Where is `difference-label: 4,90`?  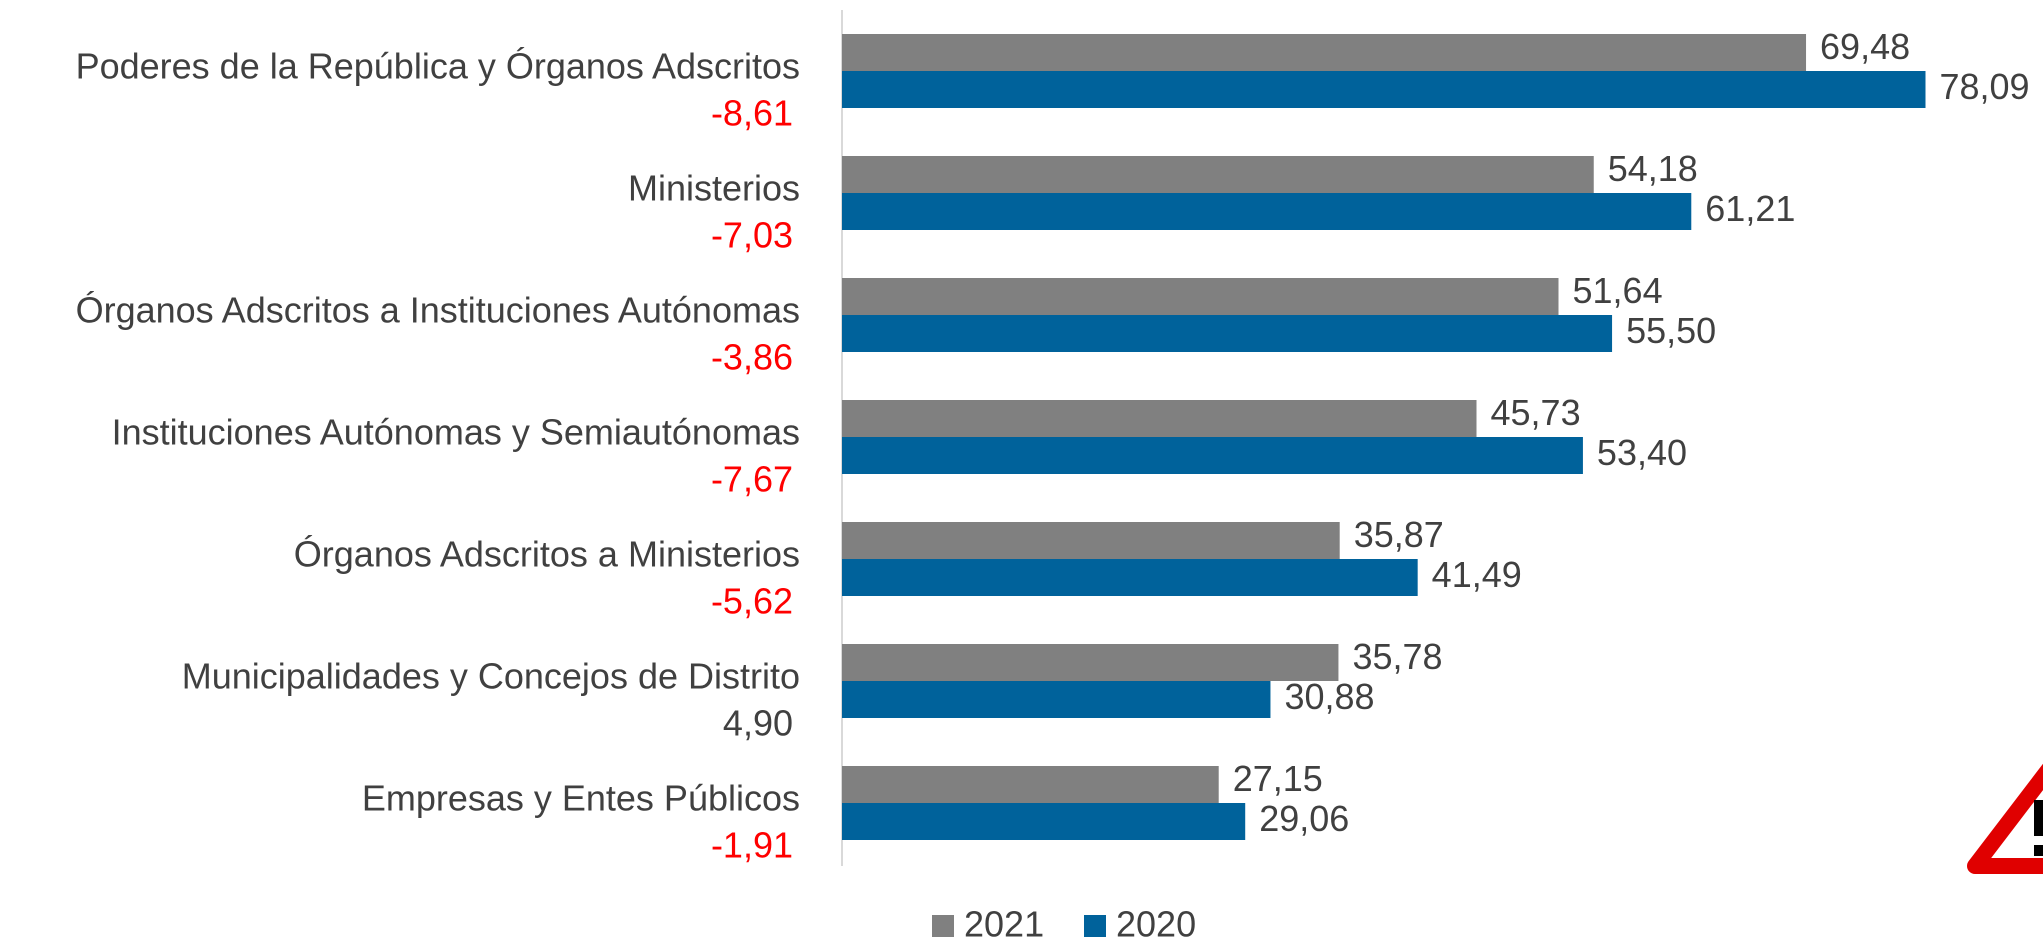
difference-label: 4,90 is located at coordinates (758, 723).